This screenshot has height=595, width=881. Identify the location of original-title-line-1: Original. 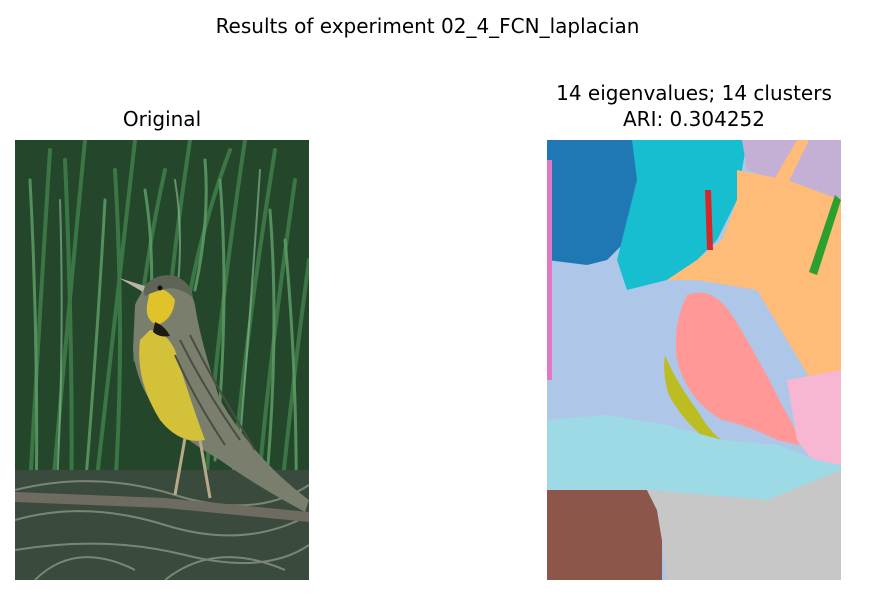
(162, 119).